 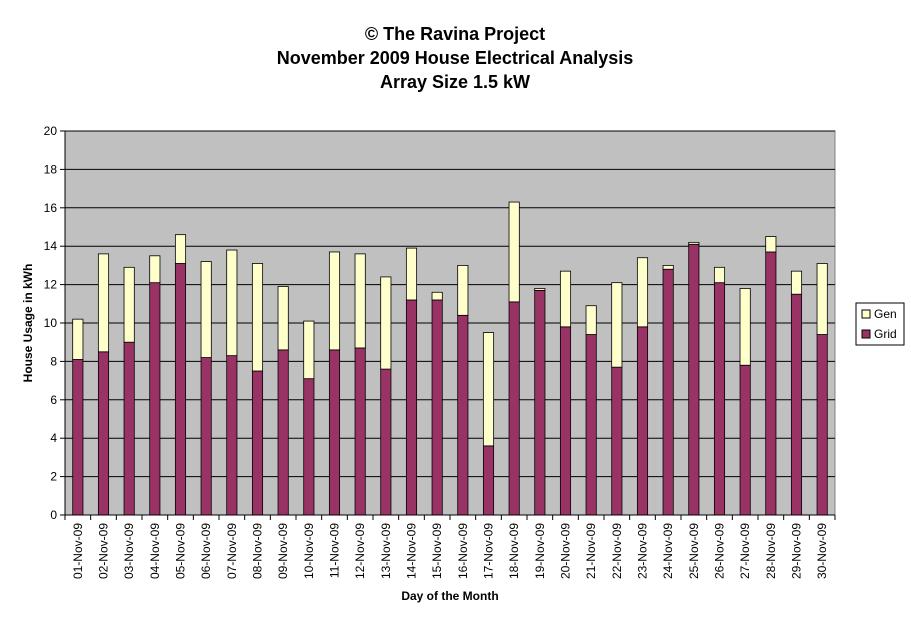 I want to click on title-line-1: © The Ravina Project, so click(x=455, y=34).